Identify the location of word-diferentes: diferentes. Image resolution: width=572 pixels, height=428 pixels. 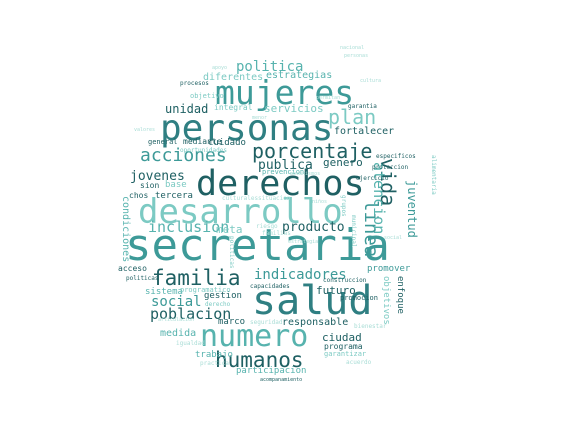
(233, 77).